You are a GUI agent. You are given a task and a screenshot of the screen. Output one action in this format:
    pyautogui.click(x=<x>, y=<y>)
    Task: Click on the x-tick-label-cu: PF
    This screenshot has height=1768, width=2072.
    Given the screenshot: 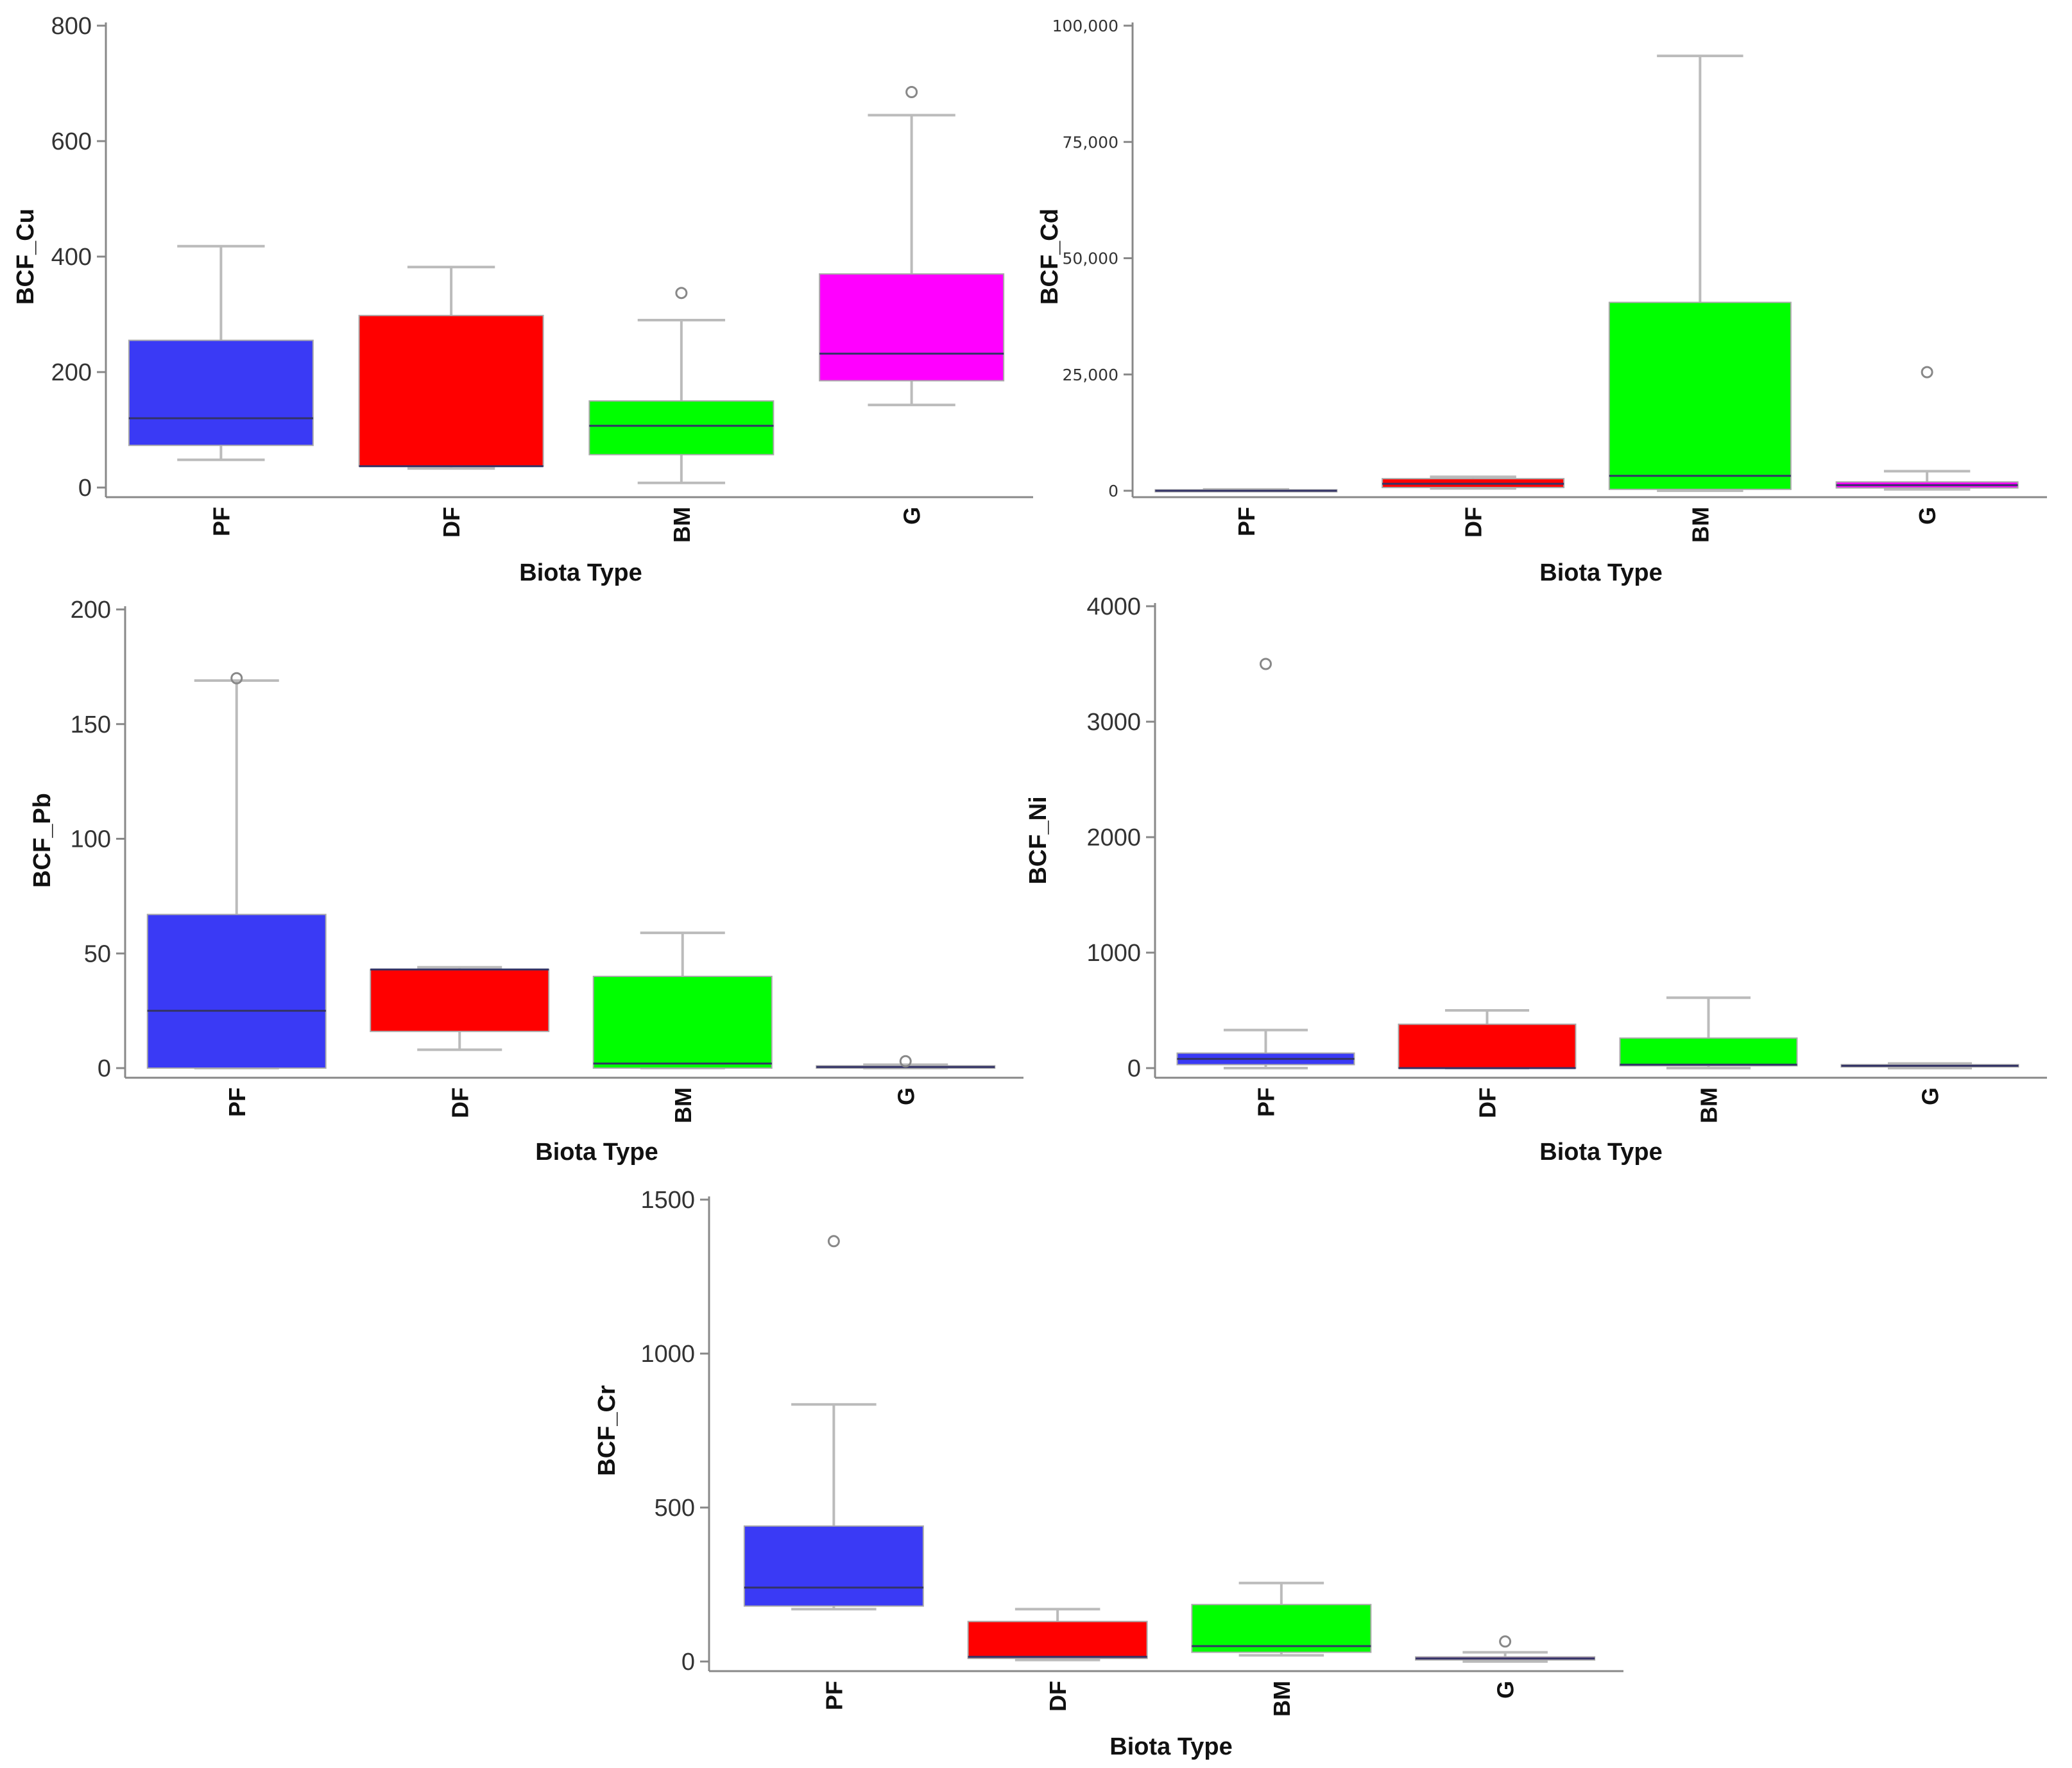 What is the action you would take?
    pyautogui.click(x=221, y=521)
    